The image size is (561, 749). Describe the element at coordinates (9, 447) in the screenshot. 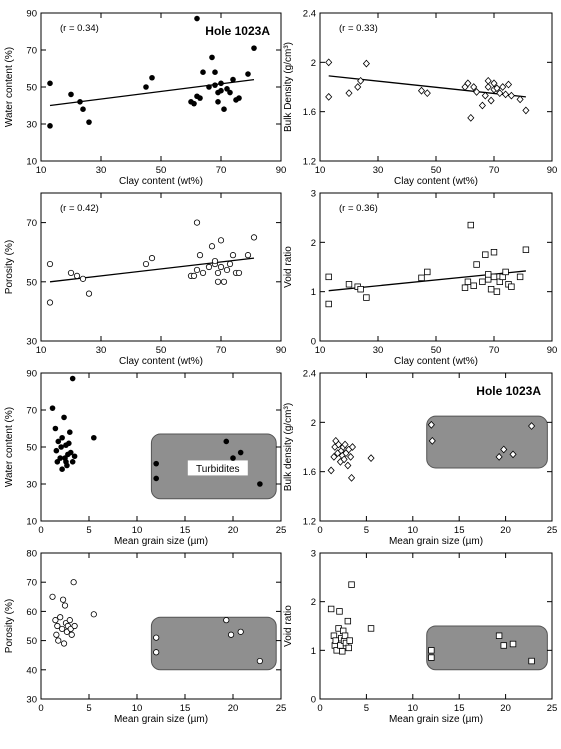

I see `y-axis-label: Water content (%)` at that location.